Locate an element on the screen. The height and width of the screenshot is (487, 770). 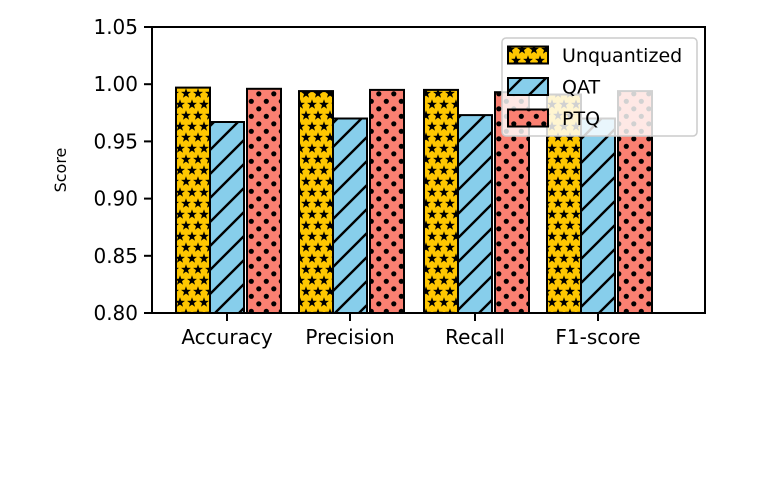
x-tick-label: Precision is located at coordinates (349, 337).